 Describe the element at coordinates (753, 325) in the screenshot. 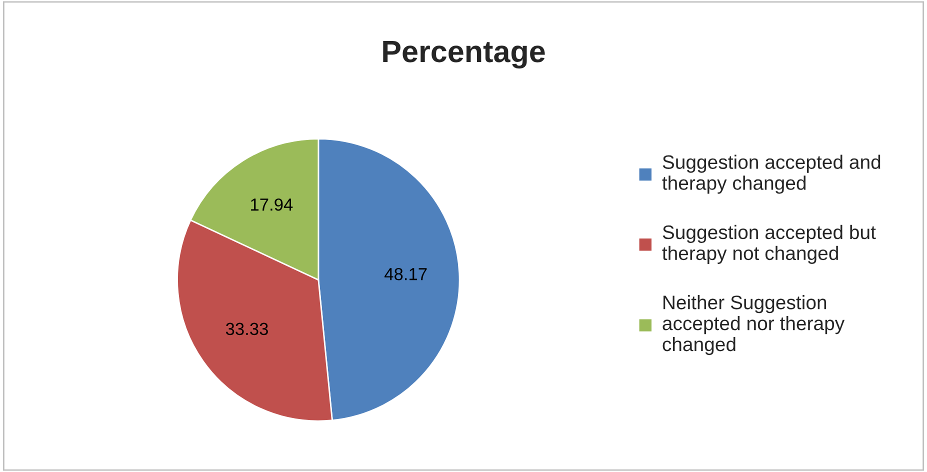

I see `legend-label: Neither Suggestion accepted nor therapy changed` at that location.